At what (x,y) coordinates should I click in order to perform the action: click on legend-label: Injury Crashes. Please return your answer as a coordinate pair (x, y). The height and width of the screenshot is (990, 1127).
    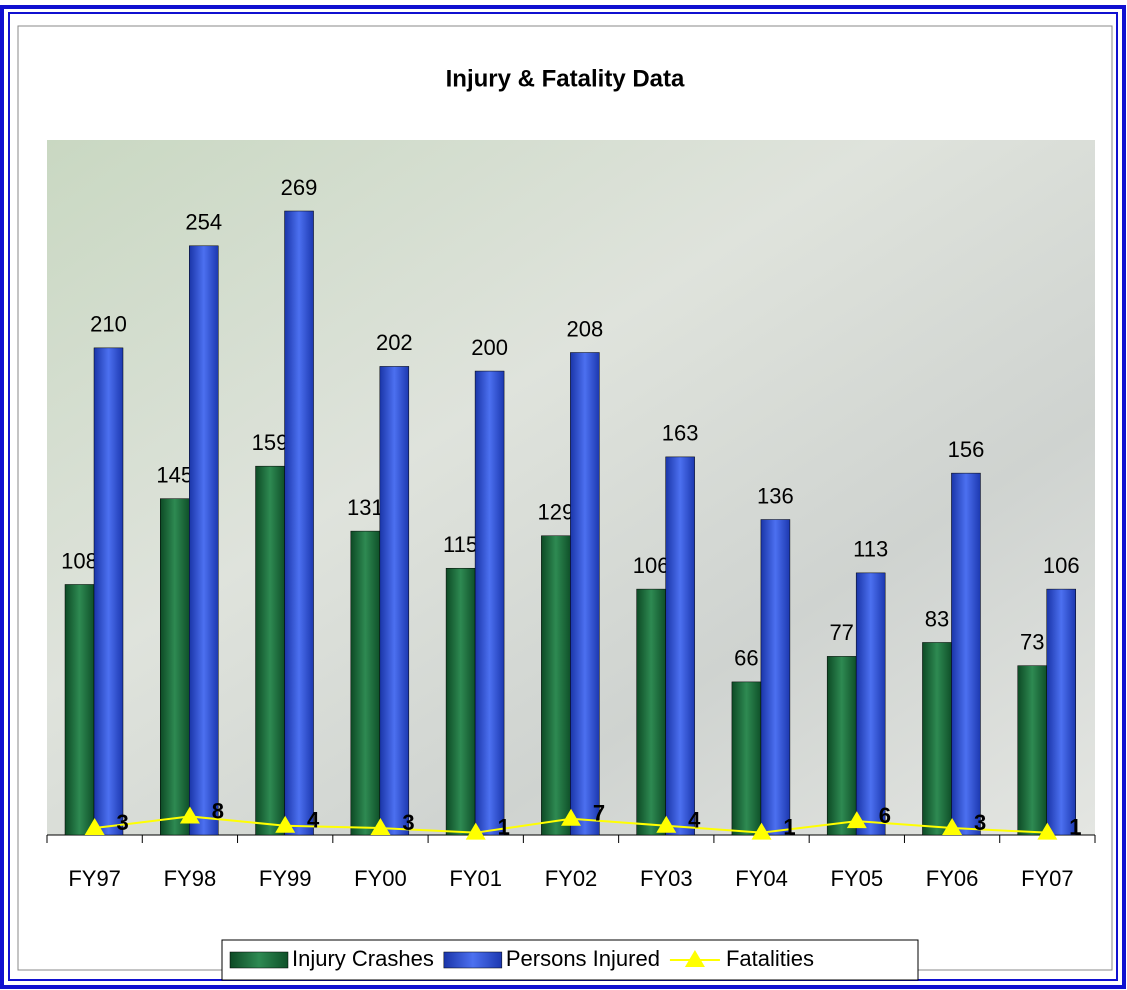
    Looking at the image, I should click on (363, 958).